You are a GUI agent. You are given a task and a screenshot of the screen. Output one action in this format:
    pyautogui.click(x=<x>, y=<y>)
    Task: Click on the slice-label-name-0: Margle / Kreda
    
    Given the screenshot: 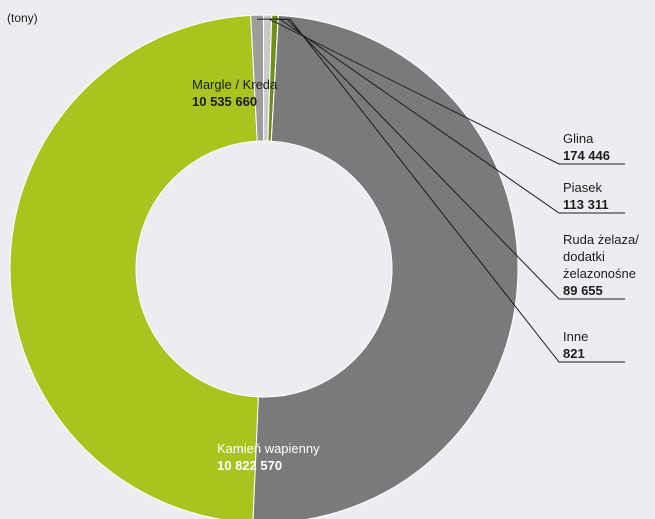 What is the action you would take?
    pyautogui.click(x=235, y=84)
    